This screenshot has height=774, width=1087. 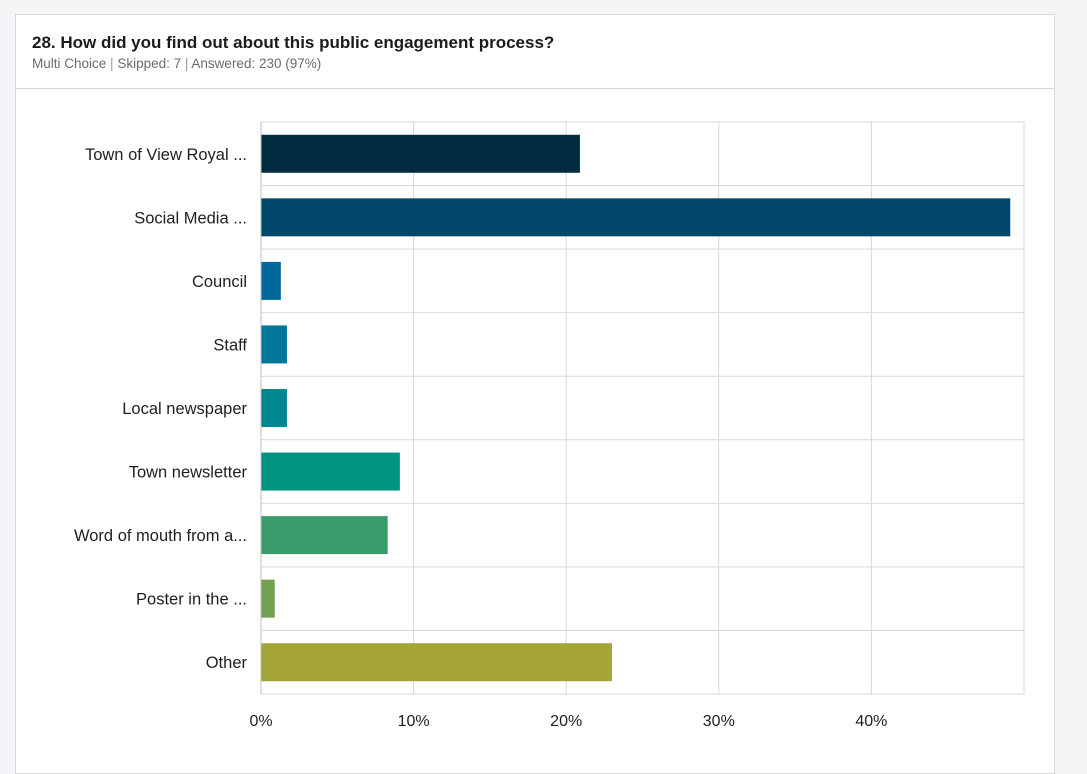 What do you see at coordinates (719, 721) in the screenshot?
I see `x-tick-label: 30%` at bounding box center [719, 721].